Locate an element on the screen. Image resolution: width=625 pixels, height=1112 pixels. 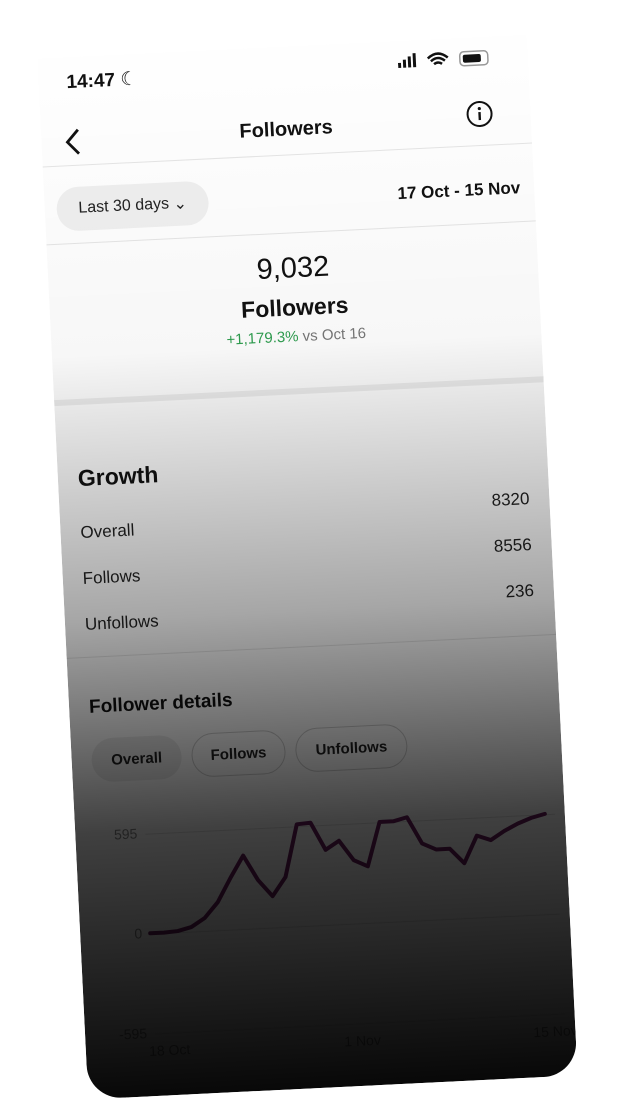
change-percent: +1,179.3% is located at coordinates (262, 338).